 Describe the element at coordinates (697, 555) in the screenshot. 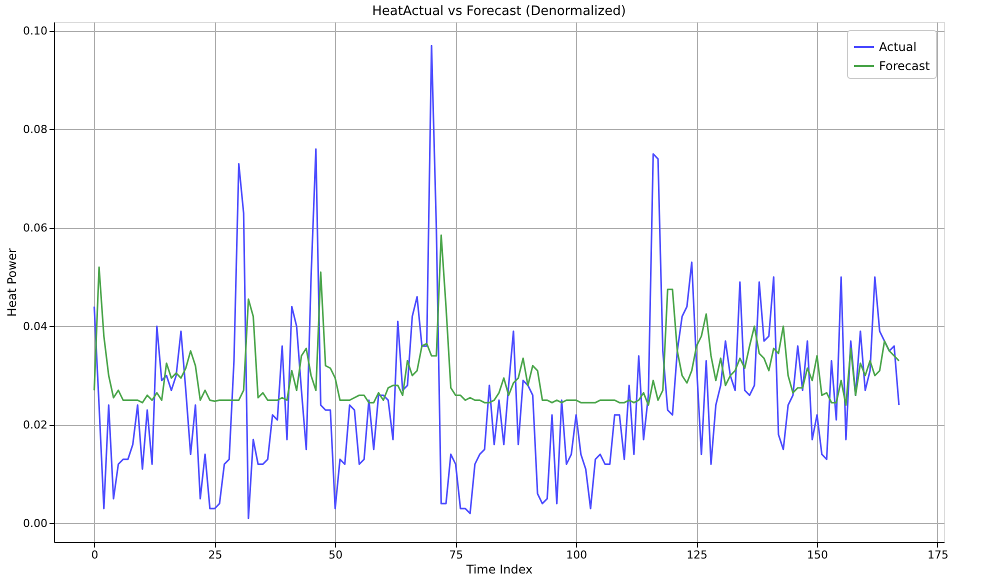

I see `x-tick-label: 125` at that location.